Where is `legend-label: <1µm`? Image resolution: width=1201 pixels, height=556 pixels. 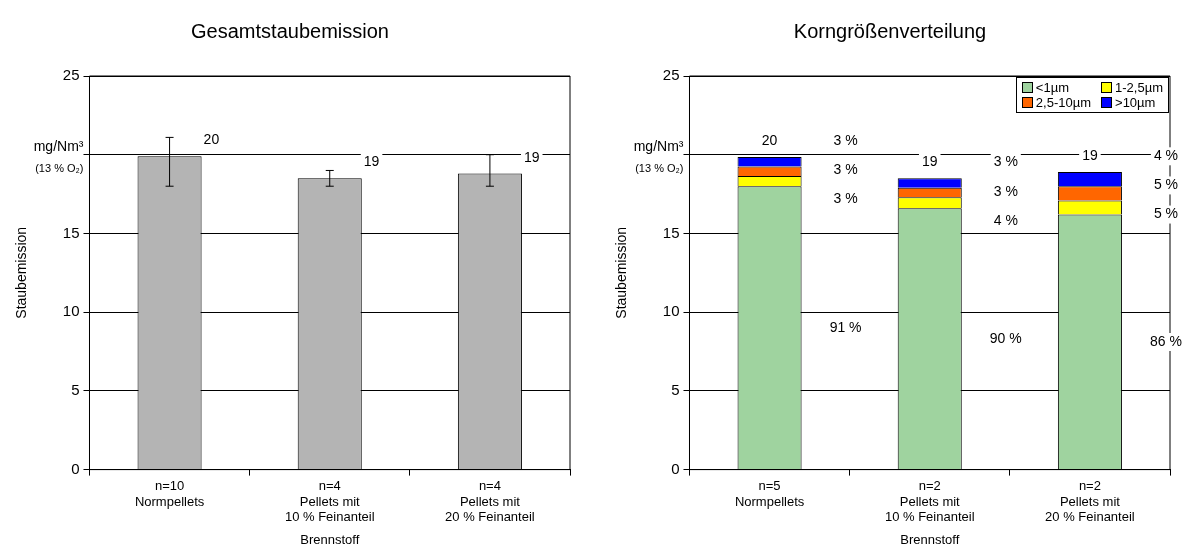 legend-label: <1µm is located at coordinates (1052, 87).